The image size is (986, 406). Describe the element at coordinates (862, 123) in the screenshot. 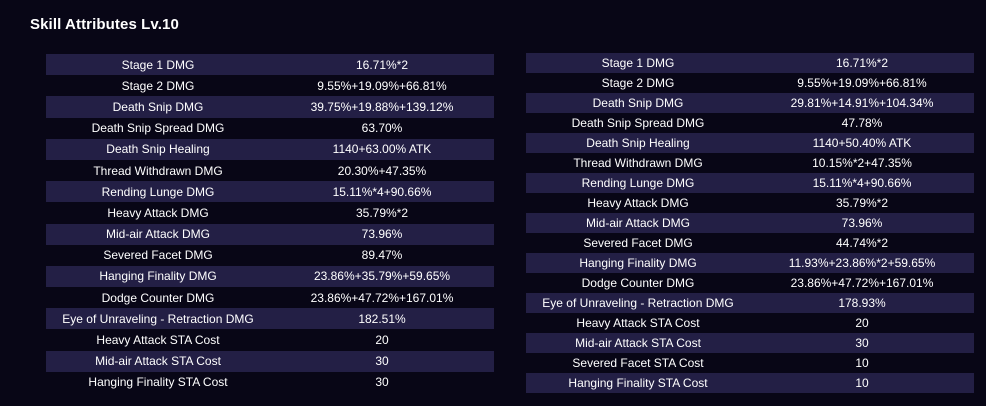

I see `attribute-value: 47.78%` at that location.